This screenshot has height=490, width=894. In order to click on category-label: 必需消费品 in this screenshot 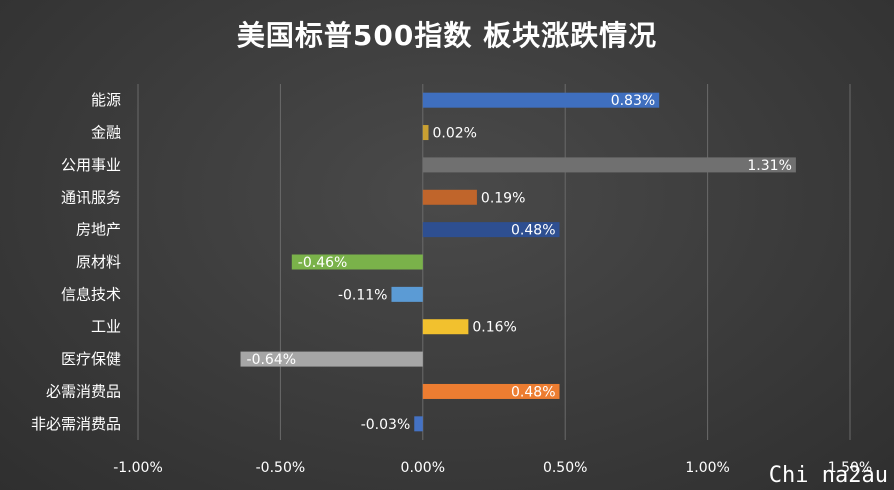, I will do `click(83, 391)`.